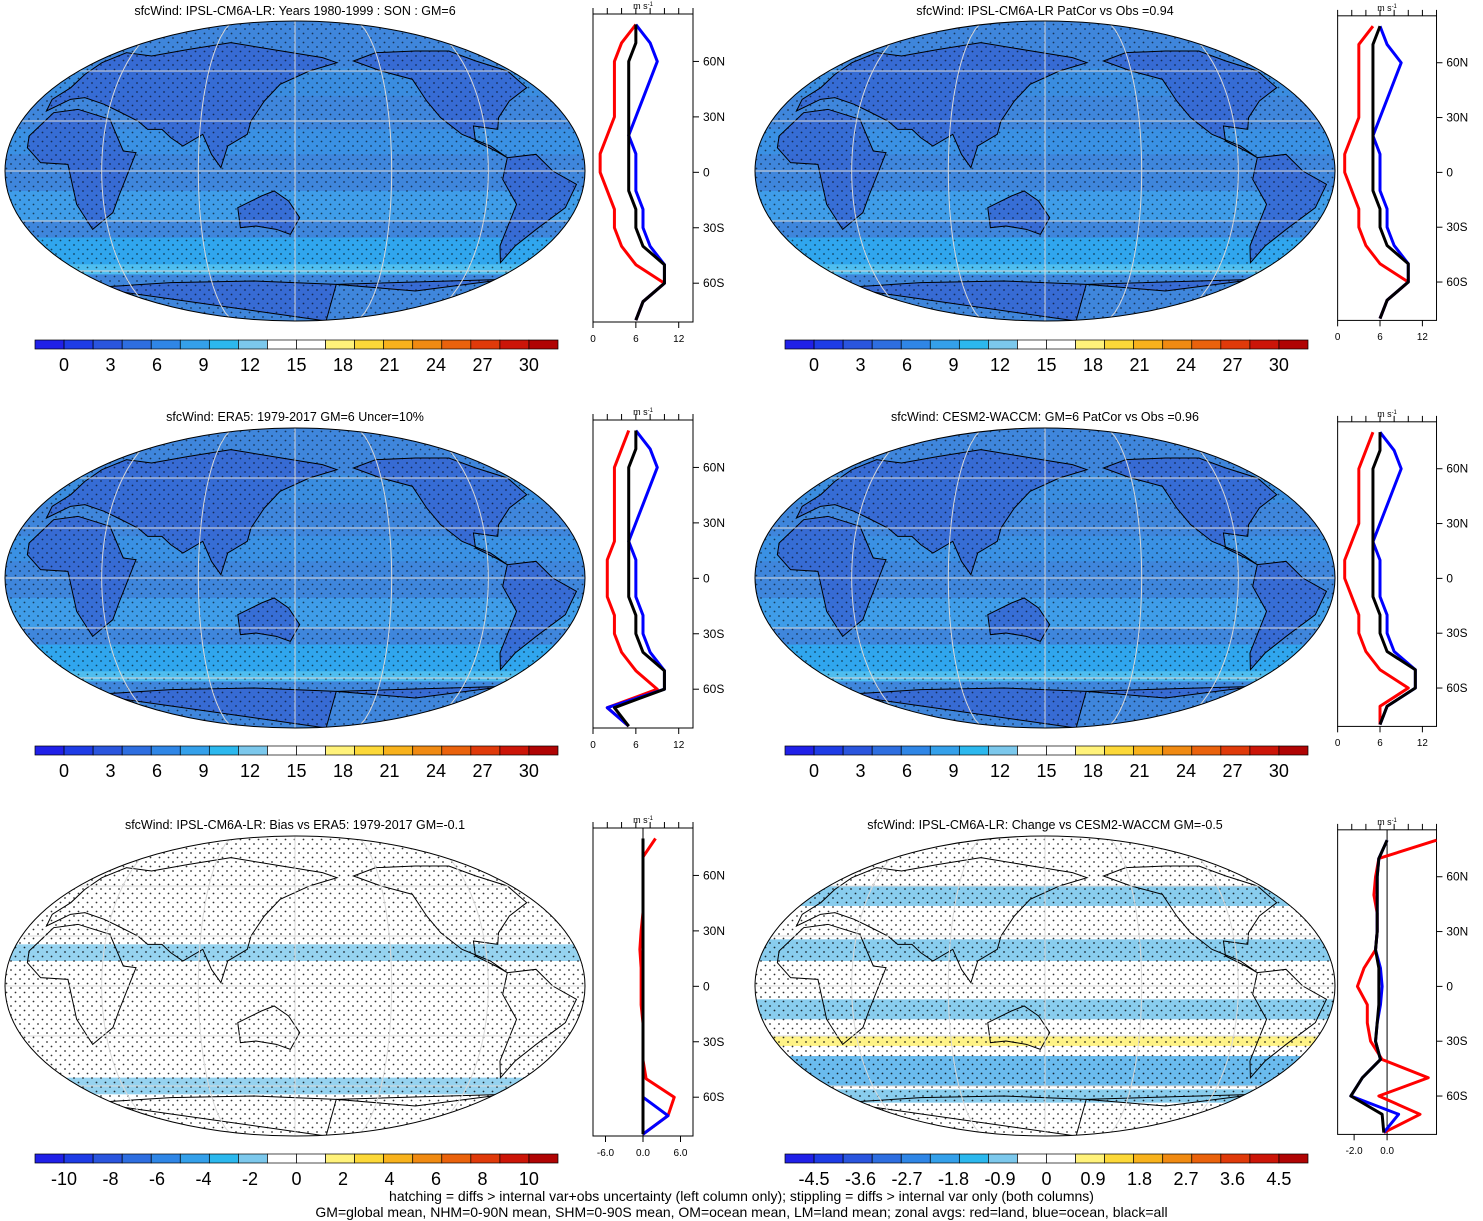  Describe the element at coordinates (1278, 1179) in the screenshot. I see `colorbar-tick-label: 4.5` at that location.